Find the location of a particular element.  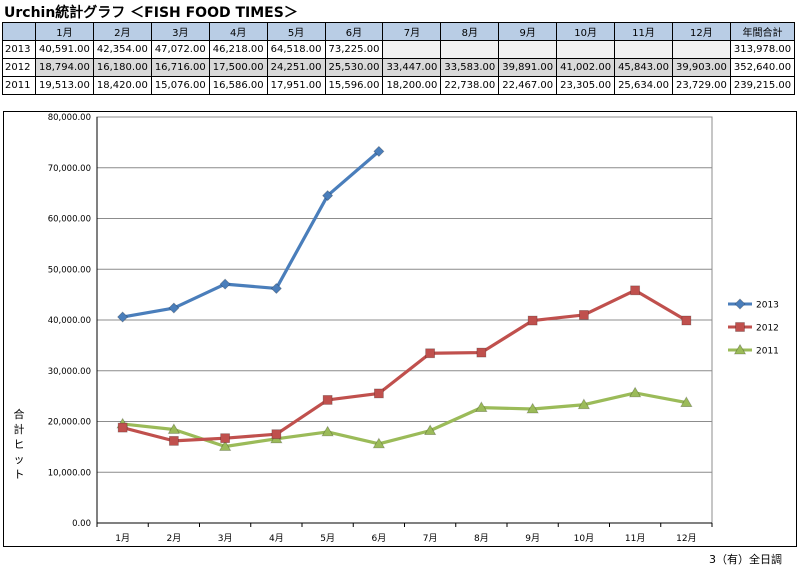

table-cell: 64,518.00 is located at coordinates (296, 49).